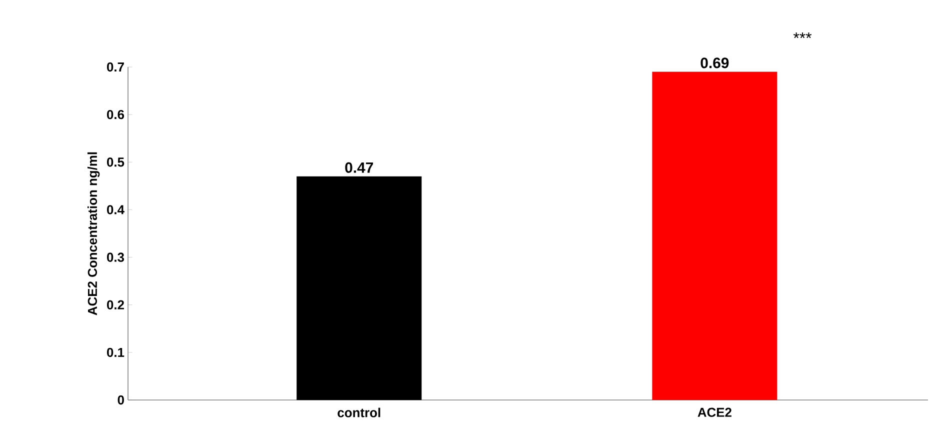 Image resolution: width=934 pixels, height=437 pixels. Describe the element at coordinates (115, 352) in the screenshot. I see `y-tick-label: 0.1` at that location.